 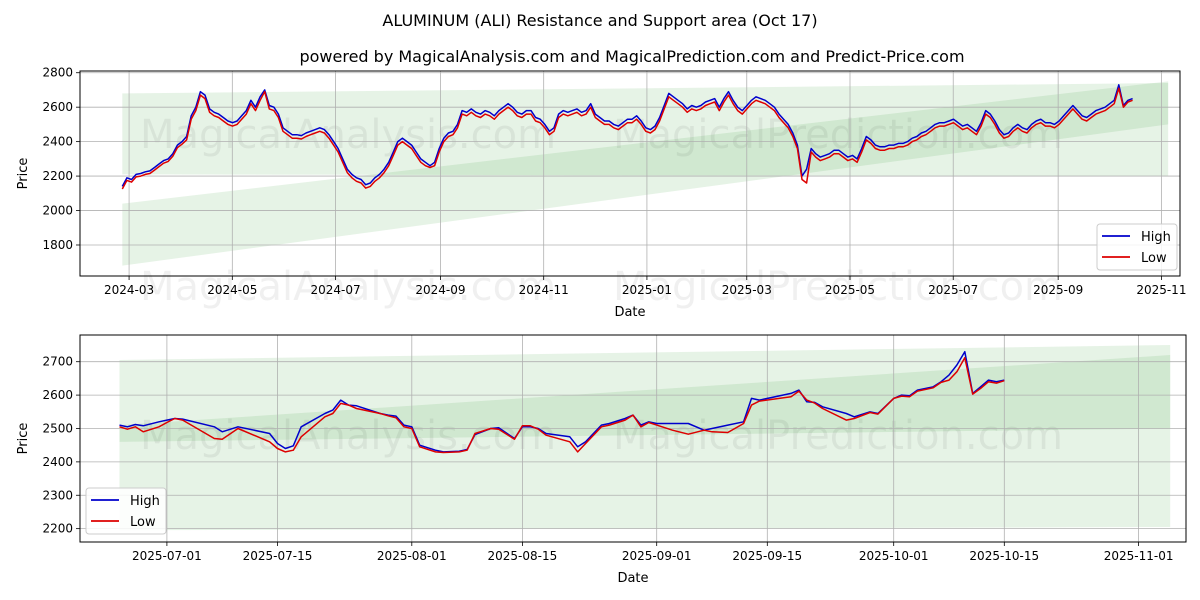 What do you see at coordinates (440, 290) in the screenshot?
I see `x-tick-label: 2024-09` at bounding box center [440, 290].